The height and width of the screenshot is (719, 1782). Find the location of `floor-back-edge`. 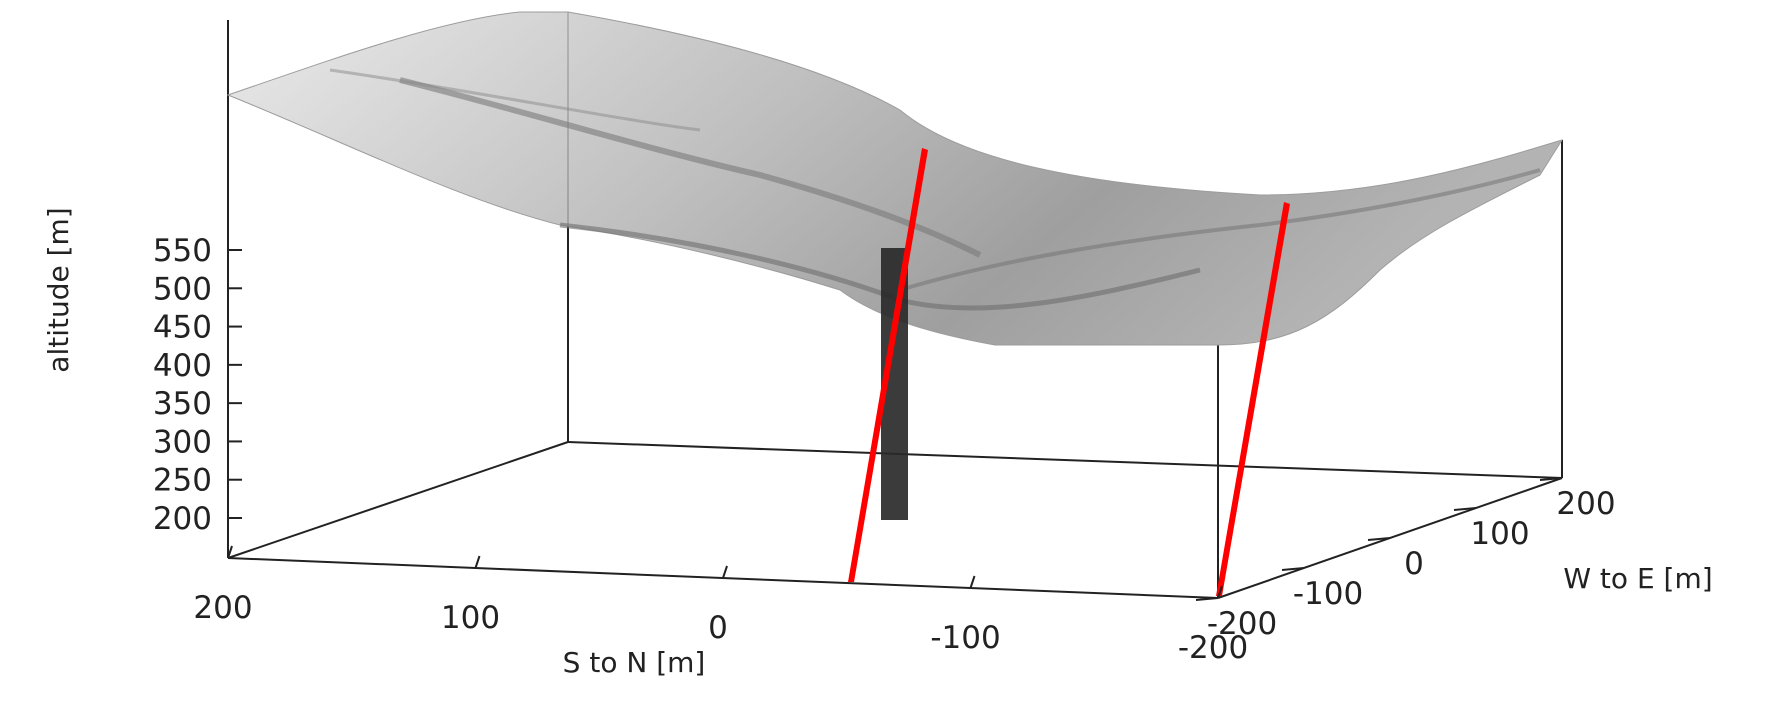

floor-back-edge is located at coordinates (1065, 460).